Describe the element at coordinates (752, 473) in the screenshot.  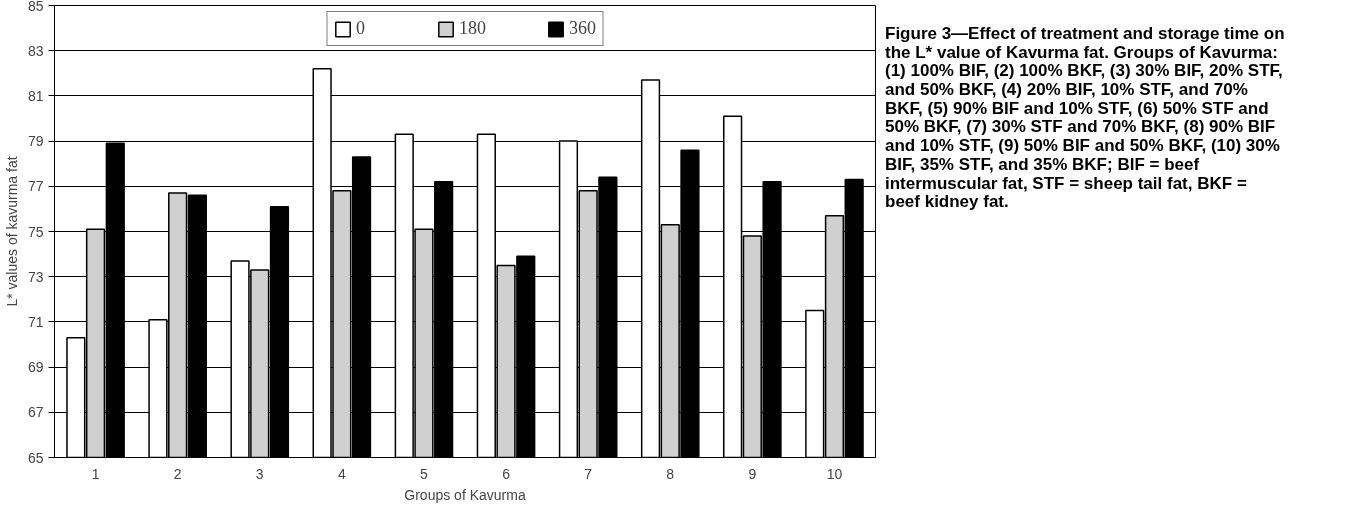
I see `x-tick-label: 9` at that location.